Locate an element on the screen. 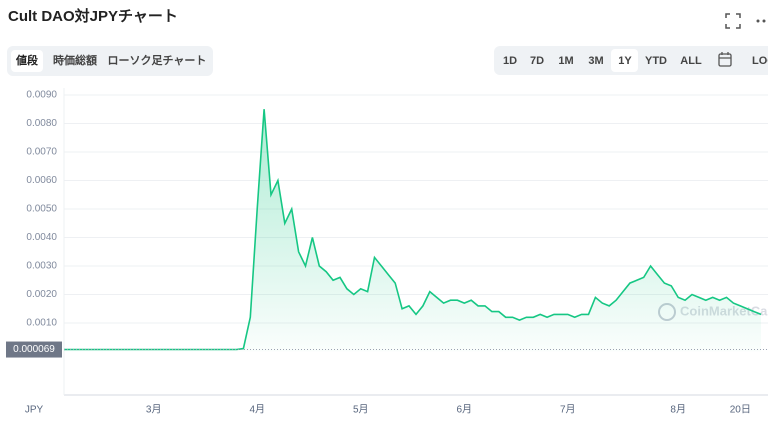 The image size is (768, 430). more-icon is located at coordinates (761, 21).